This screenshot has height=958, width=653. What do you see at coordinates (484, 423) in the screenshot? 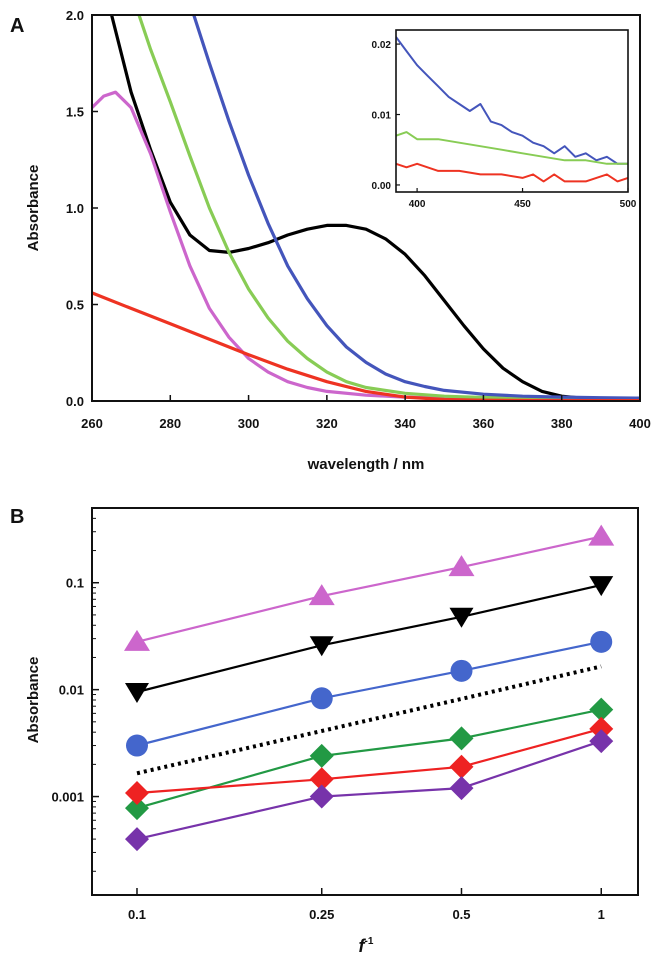
I see `panel-a-x-tick-label: 360` at bounding box center [484, 423].